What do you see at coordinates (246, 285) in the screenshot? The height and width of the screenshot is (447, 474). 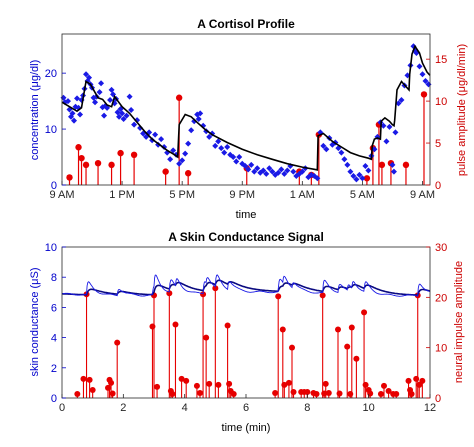 I see `conductance-data-line` at bounding box center [246, 285].